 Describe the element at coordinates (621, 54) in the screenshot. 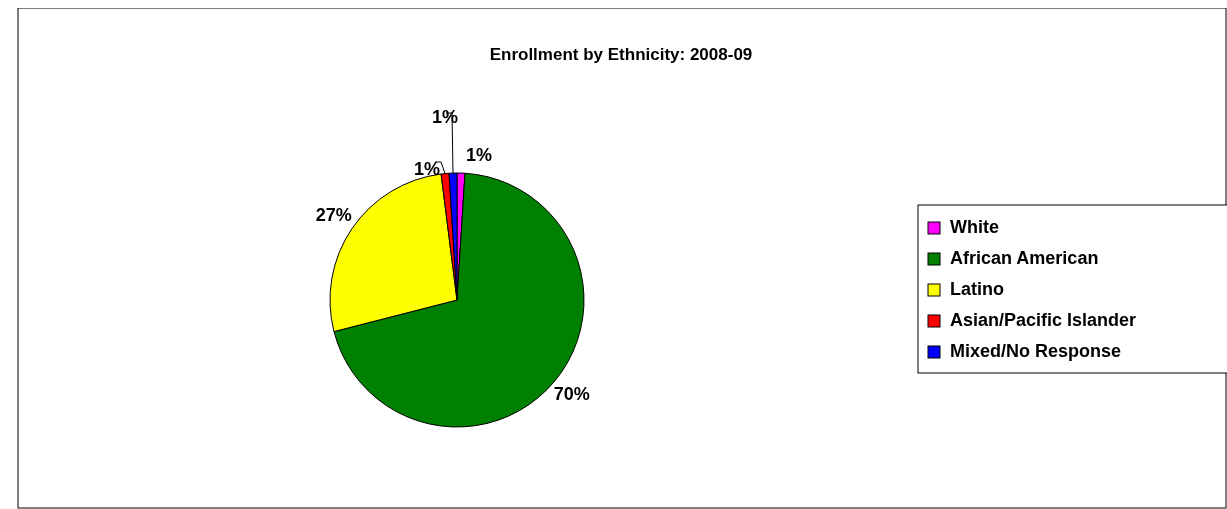

I see `chart-title: Enrollment by Ethnicity: 2008-09` at that location.